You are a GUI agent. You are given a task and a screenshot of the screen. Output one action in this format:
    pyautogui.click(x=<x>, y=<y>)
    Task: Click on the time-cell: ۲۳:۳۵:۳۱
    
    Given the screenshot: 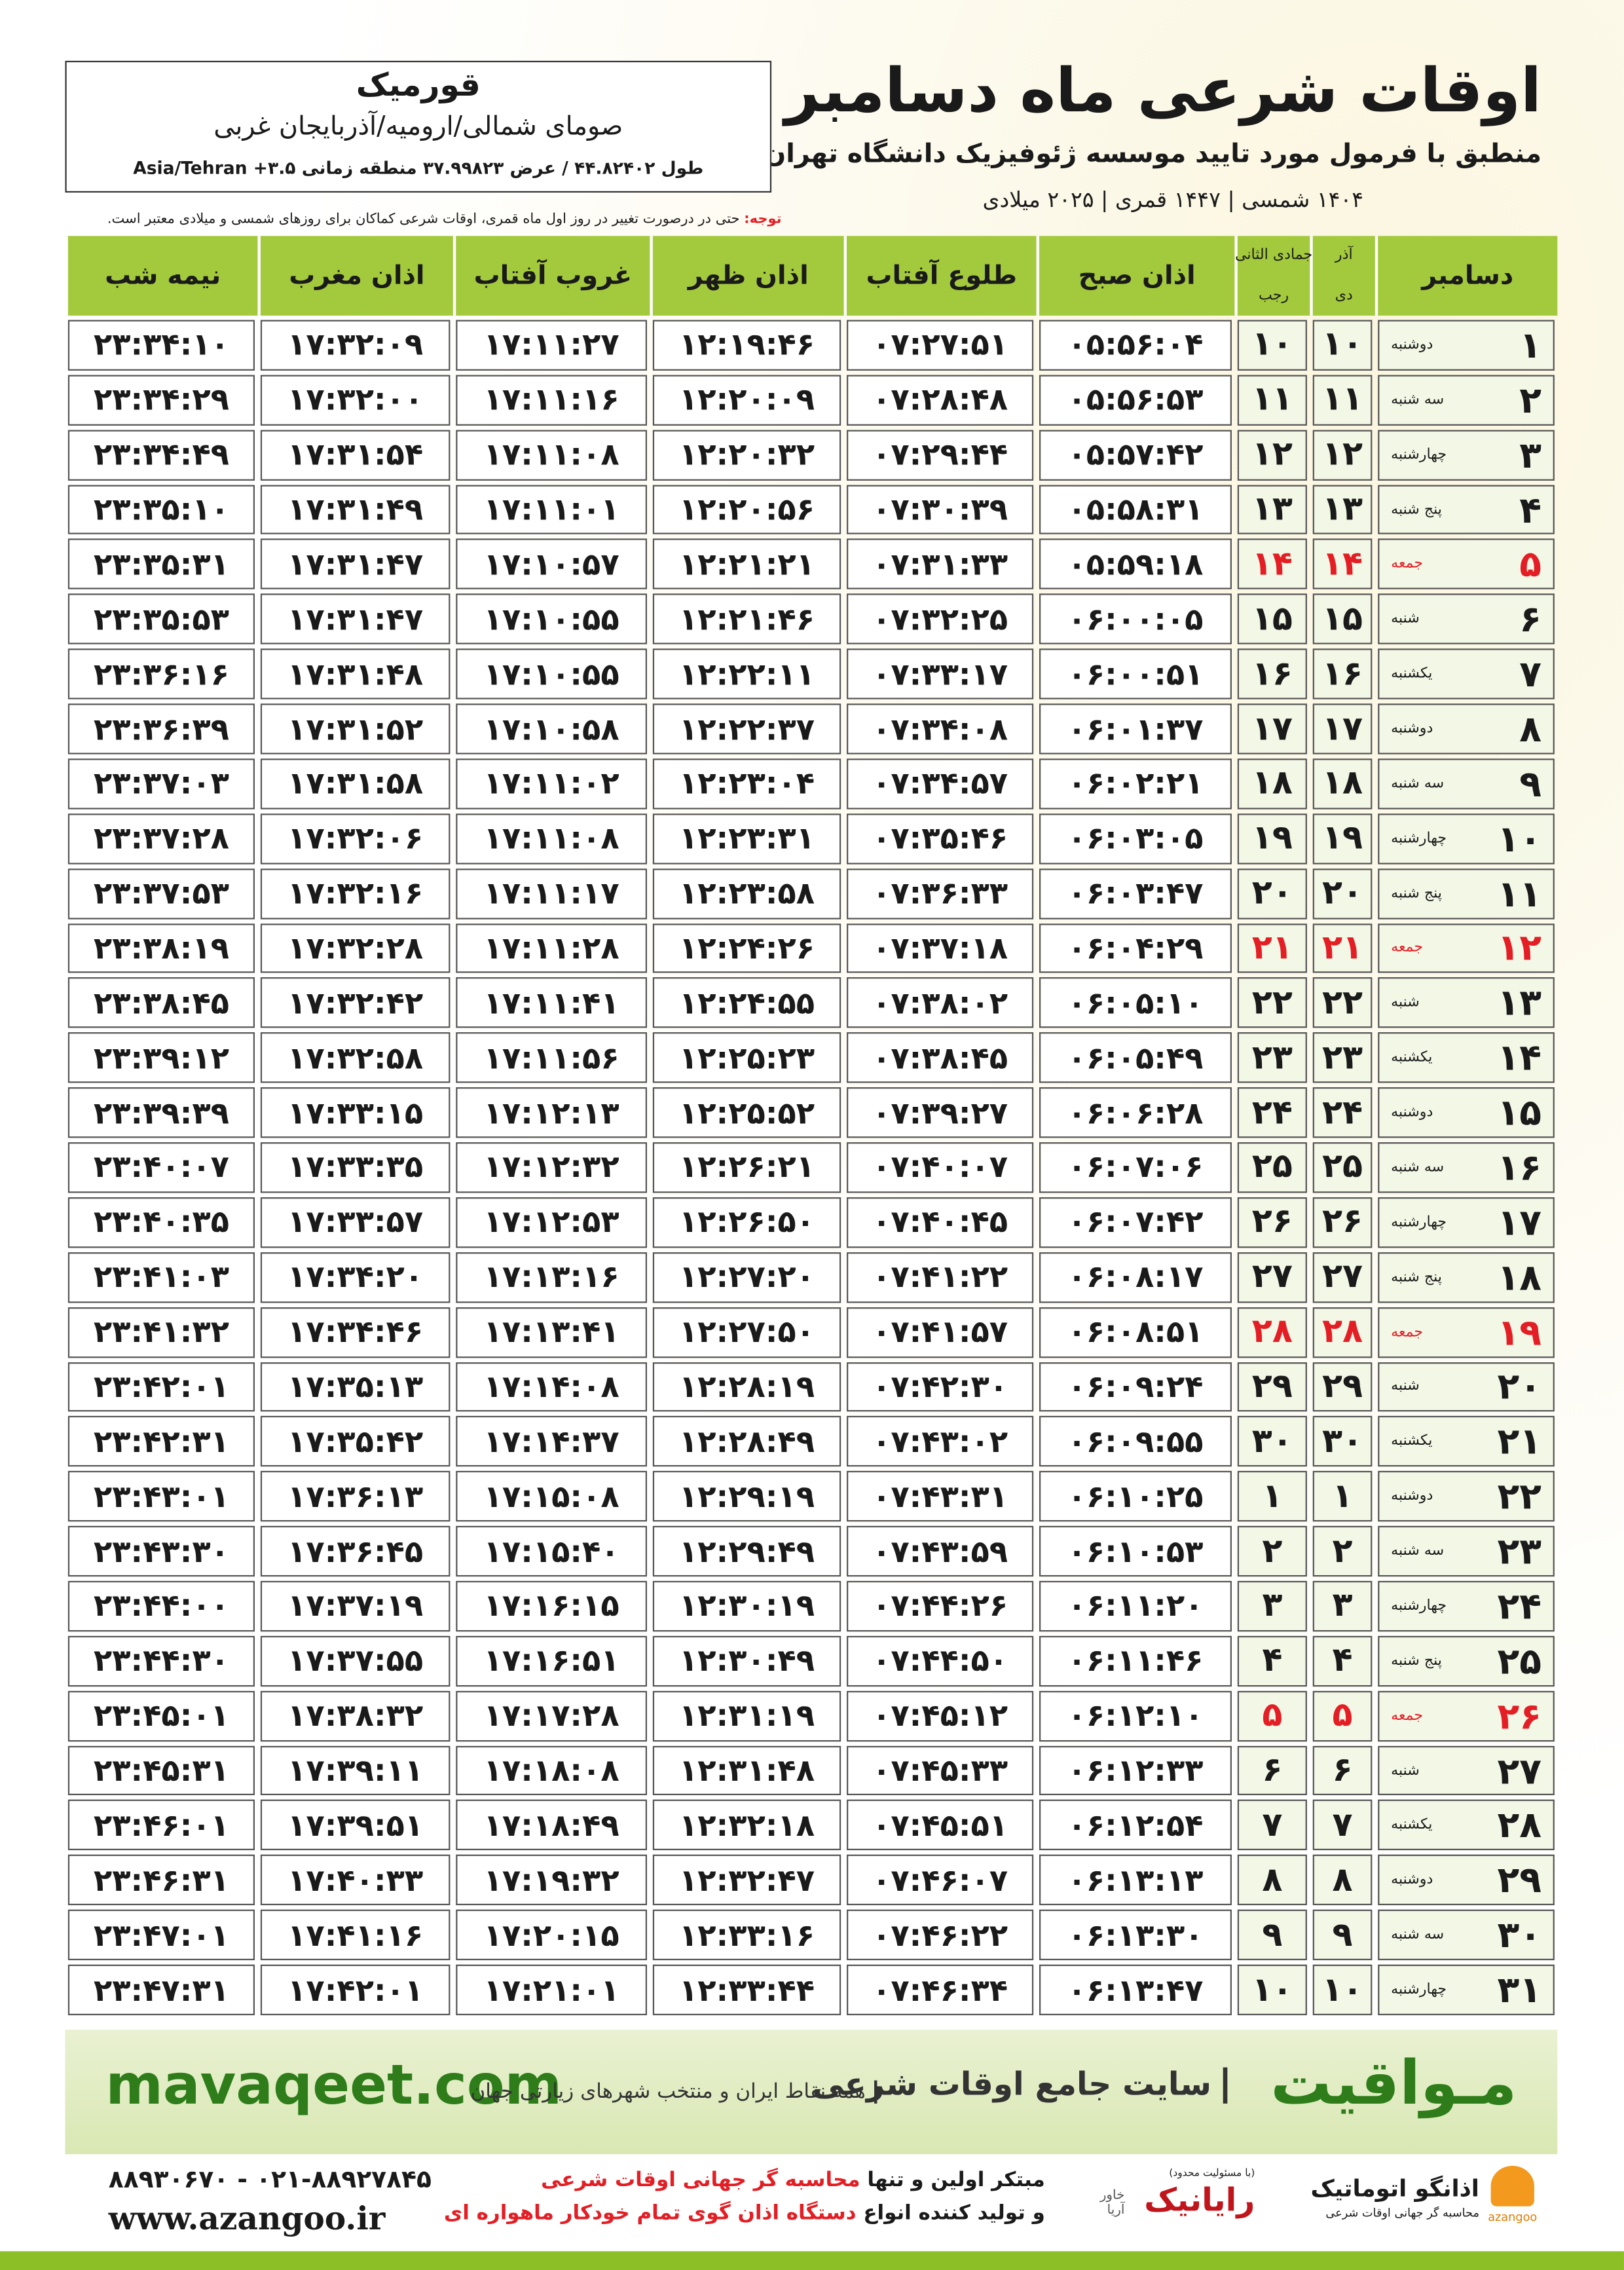 What is the action you would take?
    pyautogui.click(x=161, y=564)
    